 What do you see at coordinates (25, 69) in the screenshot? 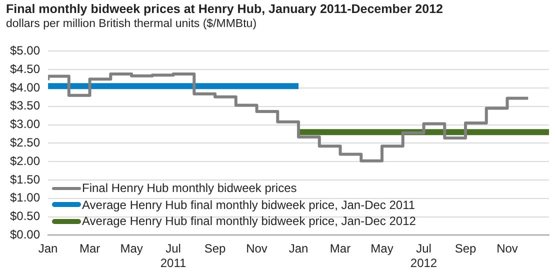
I see `y-tick-label: $4.50` at bounding box center [25, 69].